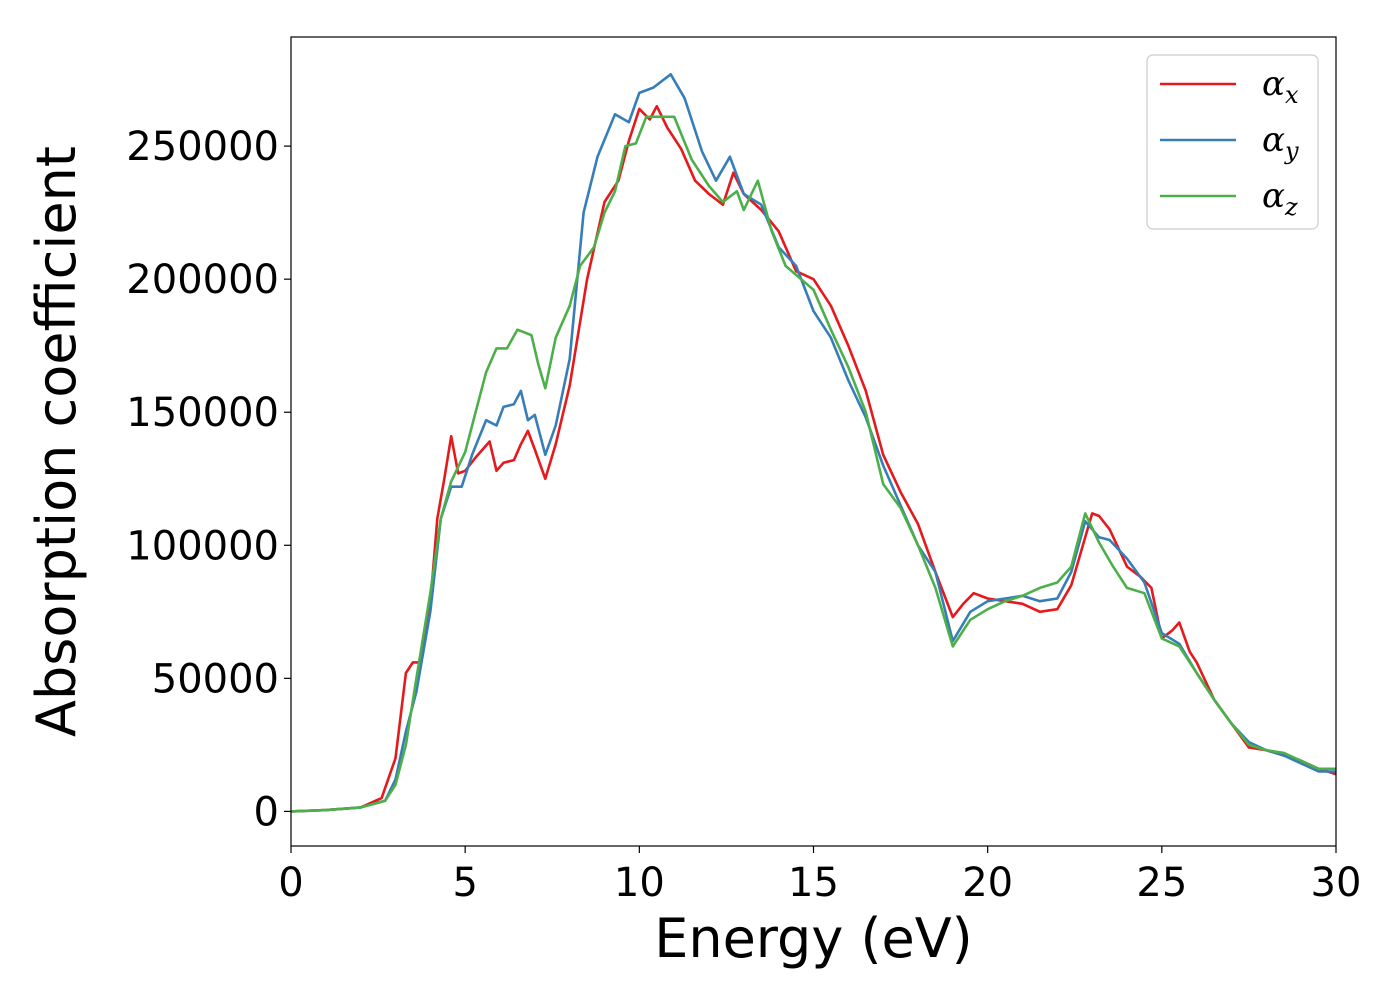 The image size is (1400, 1000). Describe the element at coordinates (202, 280) in the screenshot. I see `y-tick-label: 200000` at that location.